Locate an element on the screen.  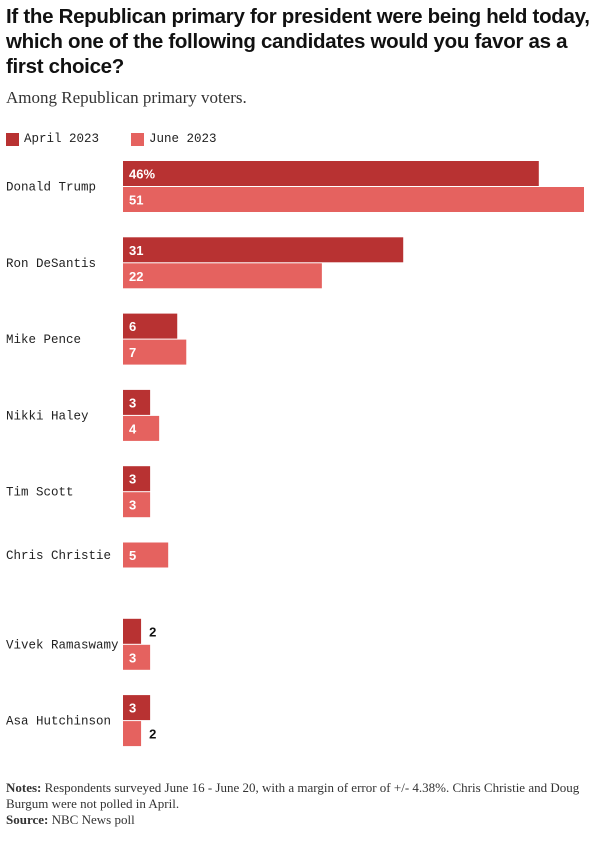
bar-april-ron-desantis is located at coordinates (263, 250).